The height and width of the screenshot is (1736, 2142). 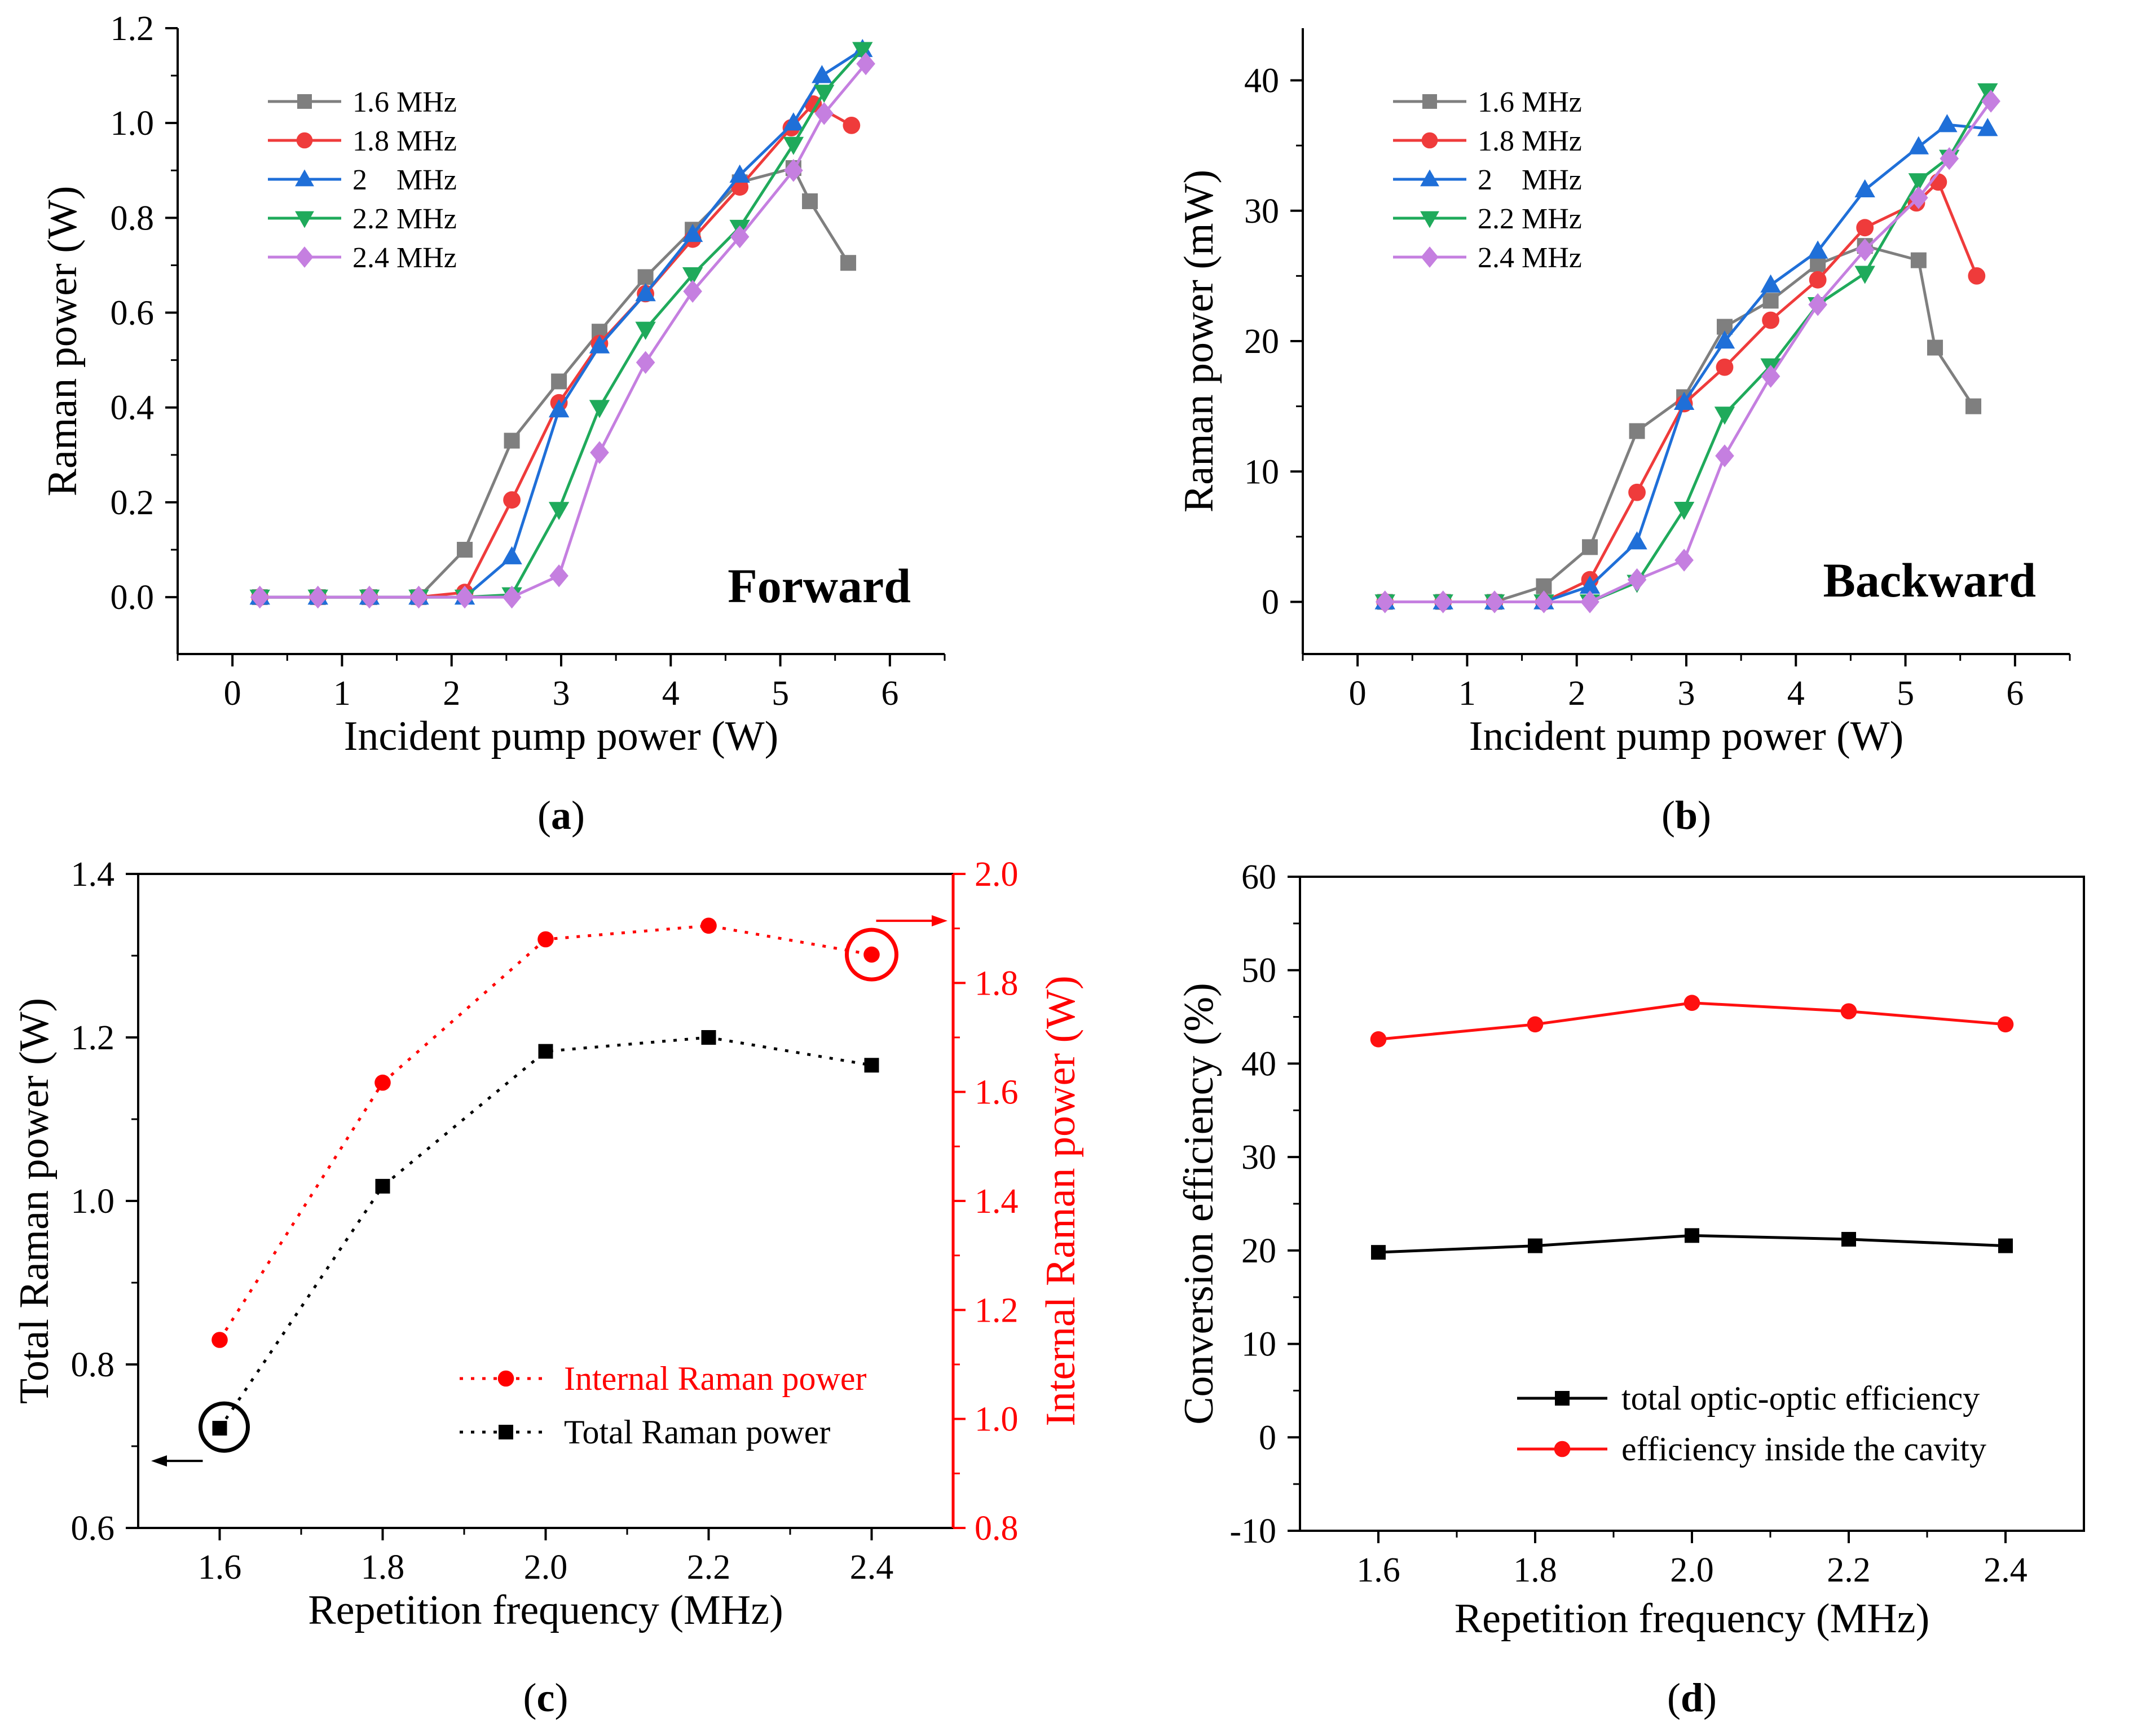 What do you see at coordinates (1267, 1438) in the screenshot?
I see `y-tick-label: 0` at bounding box center [1267, 1438].